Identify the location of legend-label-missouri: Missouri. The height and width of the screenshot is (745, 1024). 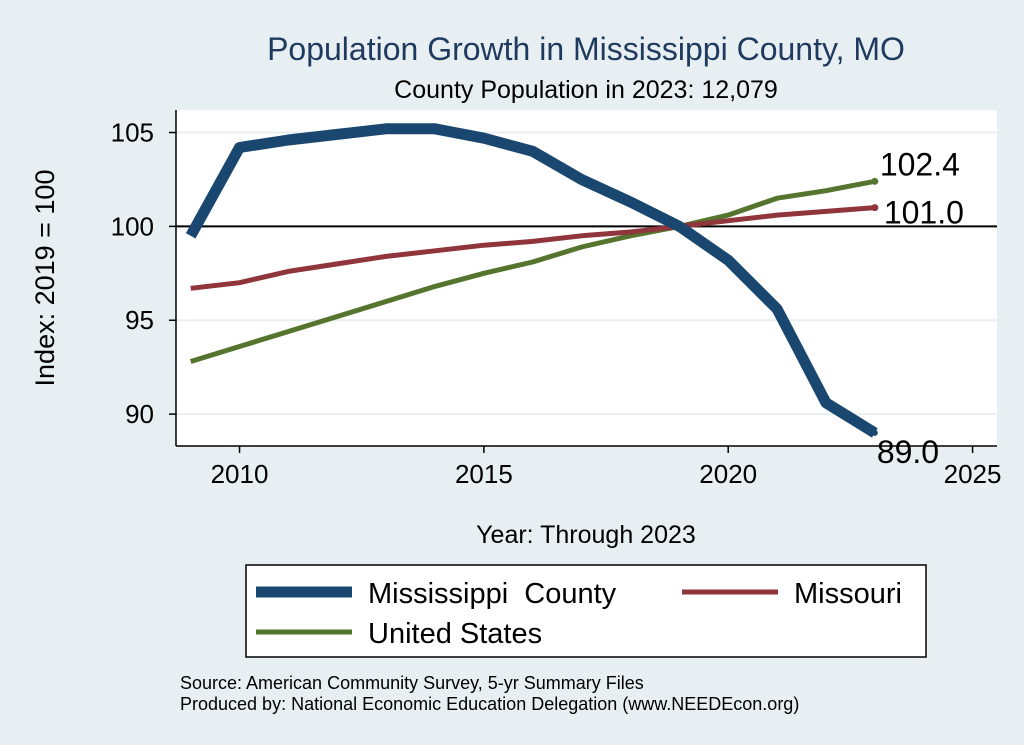
(848, 594).